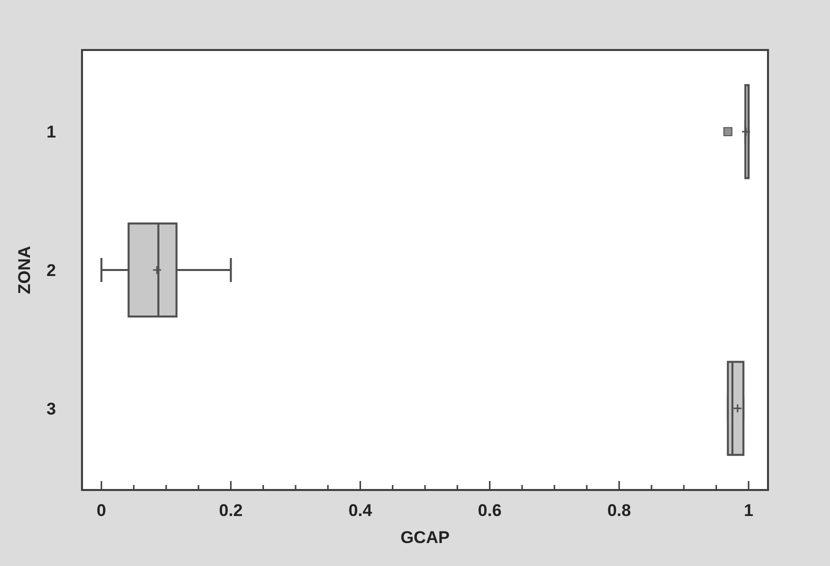  Describe the element at coordinates (231, 510) in the screenshot. I see `x-tick-label: 0.2` at that location.